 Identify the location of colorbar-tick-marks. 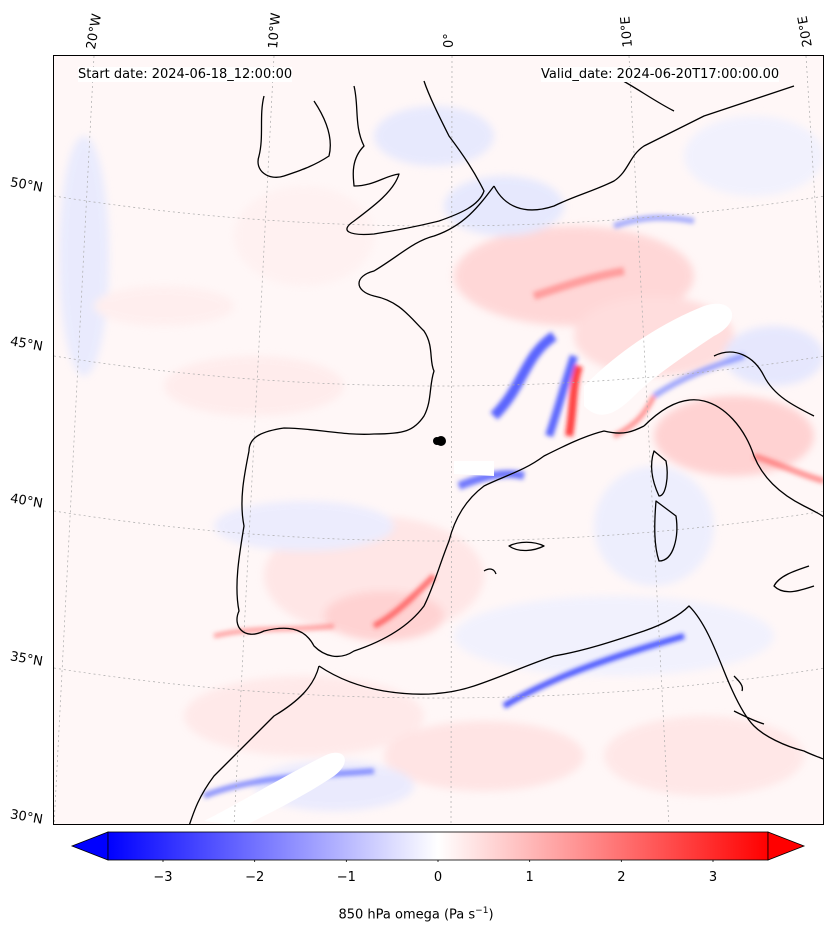
(438, 861).